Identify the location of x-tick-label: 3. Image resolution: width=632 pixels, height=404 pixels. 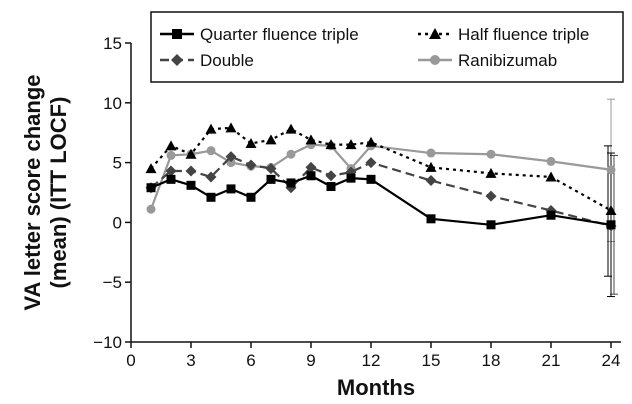
(190, 360).